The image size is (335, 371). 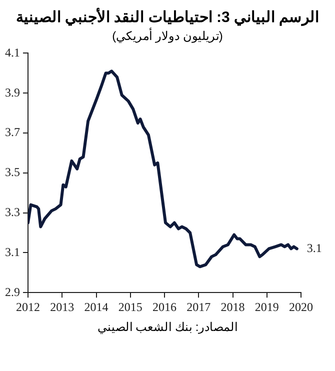 I want to click on y-tick-label: 3.9, so click(x=12, y=92).